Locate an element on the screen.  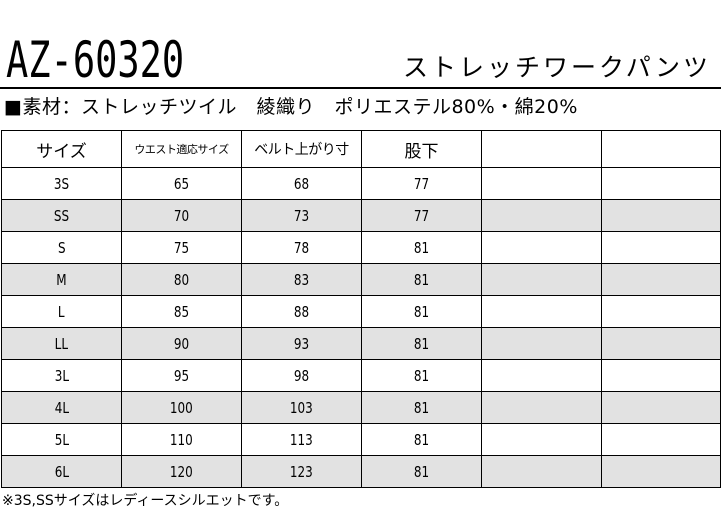
cell-waist: 120 is located at coordinates (181, 471).